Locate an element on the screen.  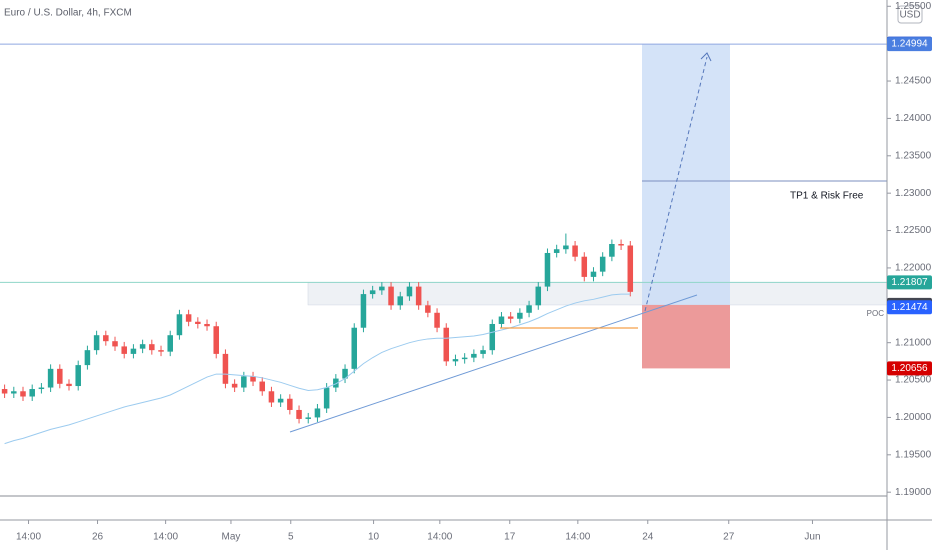
x-tick-label: 26 is located at coordinates (98, 537).